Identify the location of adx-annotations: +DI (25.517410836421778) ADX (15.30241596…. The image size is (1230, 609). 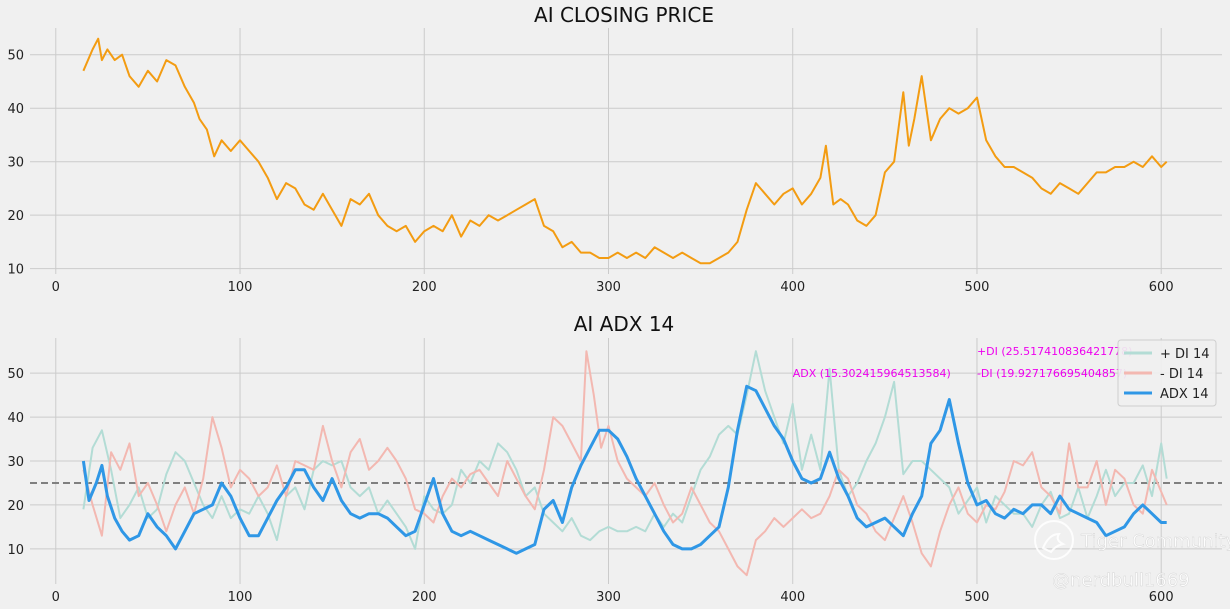
(963, 362).